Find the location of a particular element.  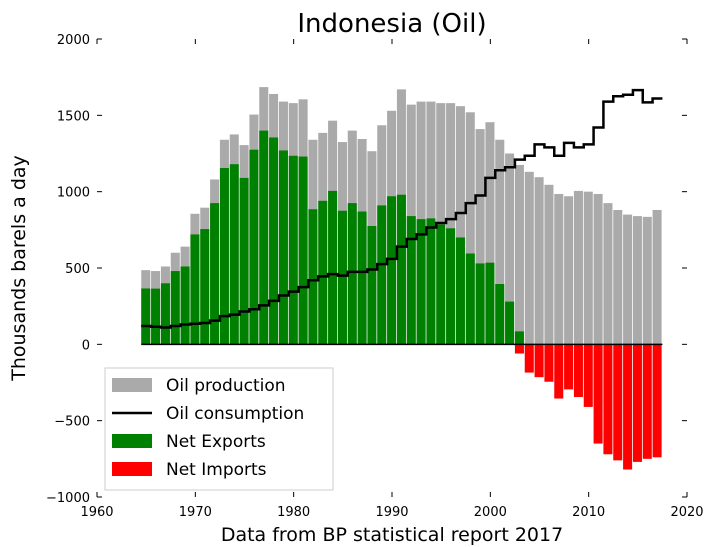

bar-net-exports-1968 is located at coordinates (175, 308).